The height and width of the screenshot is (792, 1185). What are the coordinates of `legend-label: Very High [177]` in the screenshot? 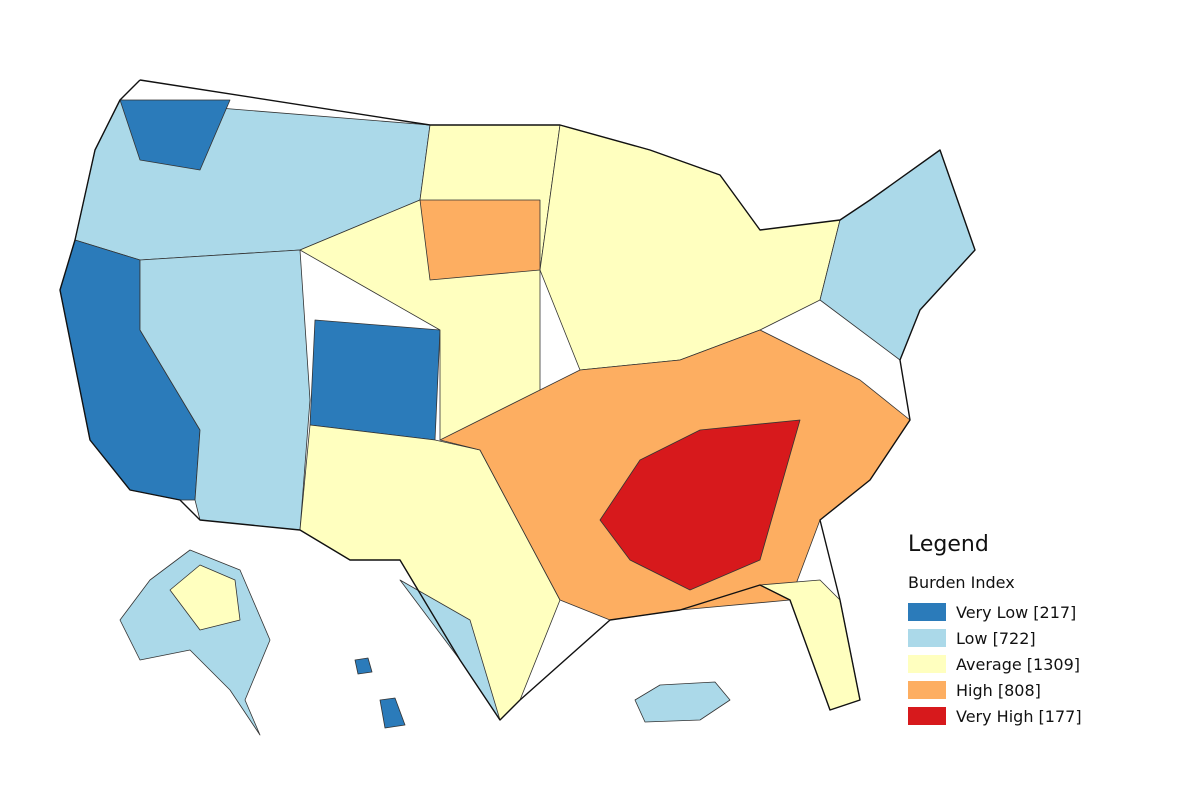 It's located at (1019, 716).